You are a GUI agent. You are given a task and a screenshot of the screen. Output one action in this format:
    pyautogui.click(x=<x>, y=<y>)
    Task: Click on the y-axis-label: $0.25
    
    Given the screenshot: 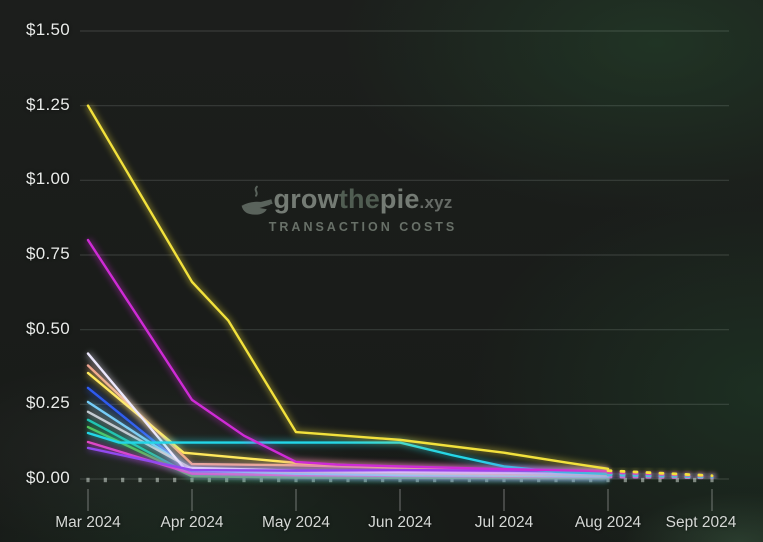 What is the action you would take?
    pyautogui.click(x=47, y=403)
    